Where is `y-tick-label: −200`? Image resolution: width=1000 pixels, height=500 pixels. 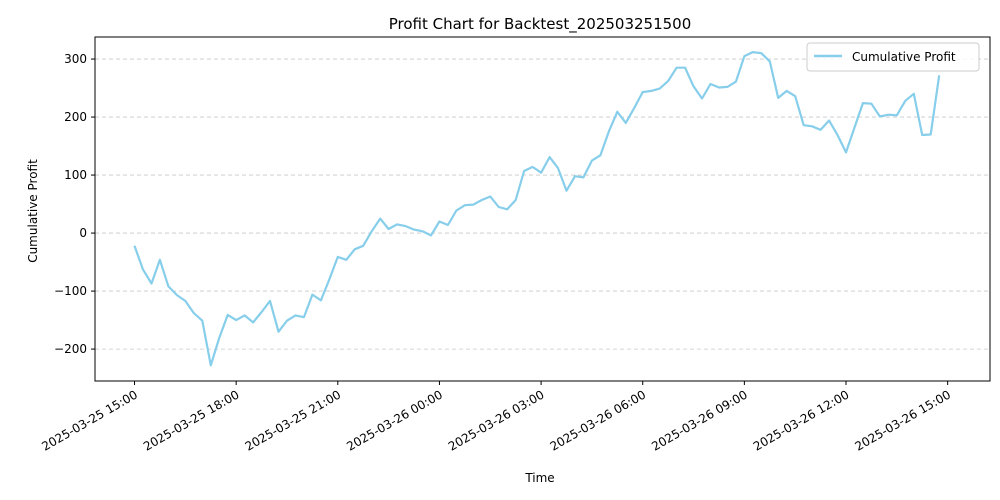
y-tick-label: −200 is located at coordinates (70, 349).